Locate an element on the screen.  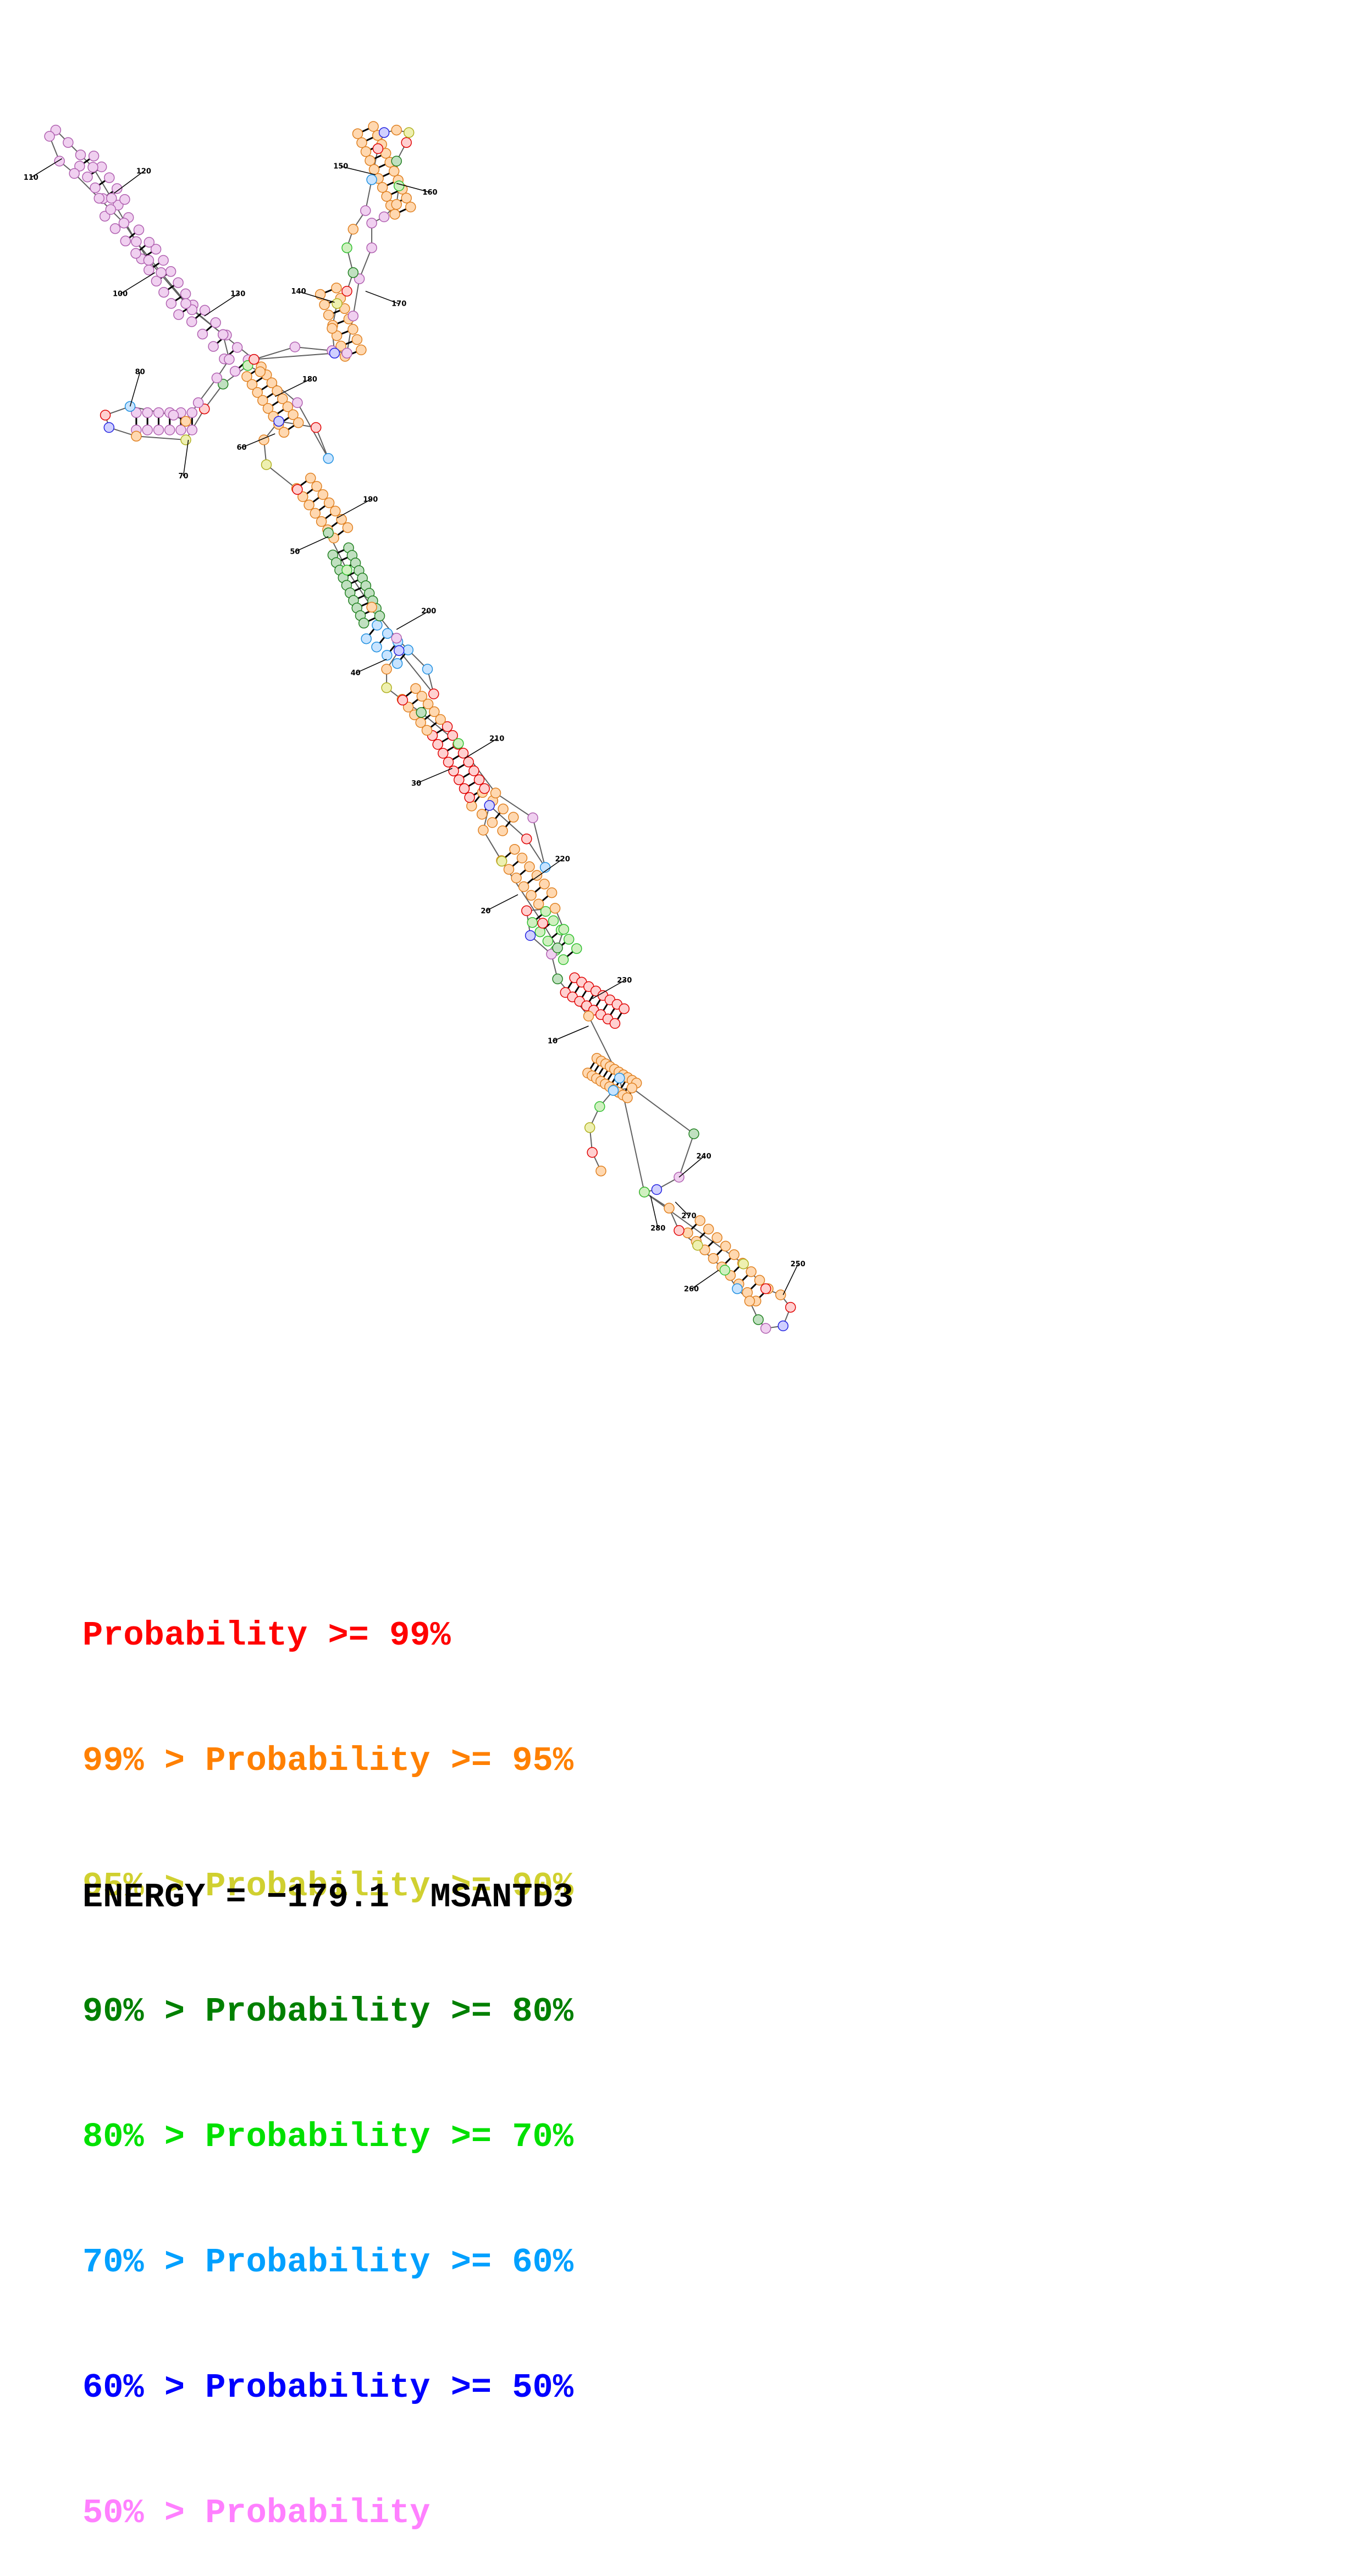
position-label-80: 80 is located at coordinates (140, 372).